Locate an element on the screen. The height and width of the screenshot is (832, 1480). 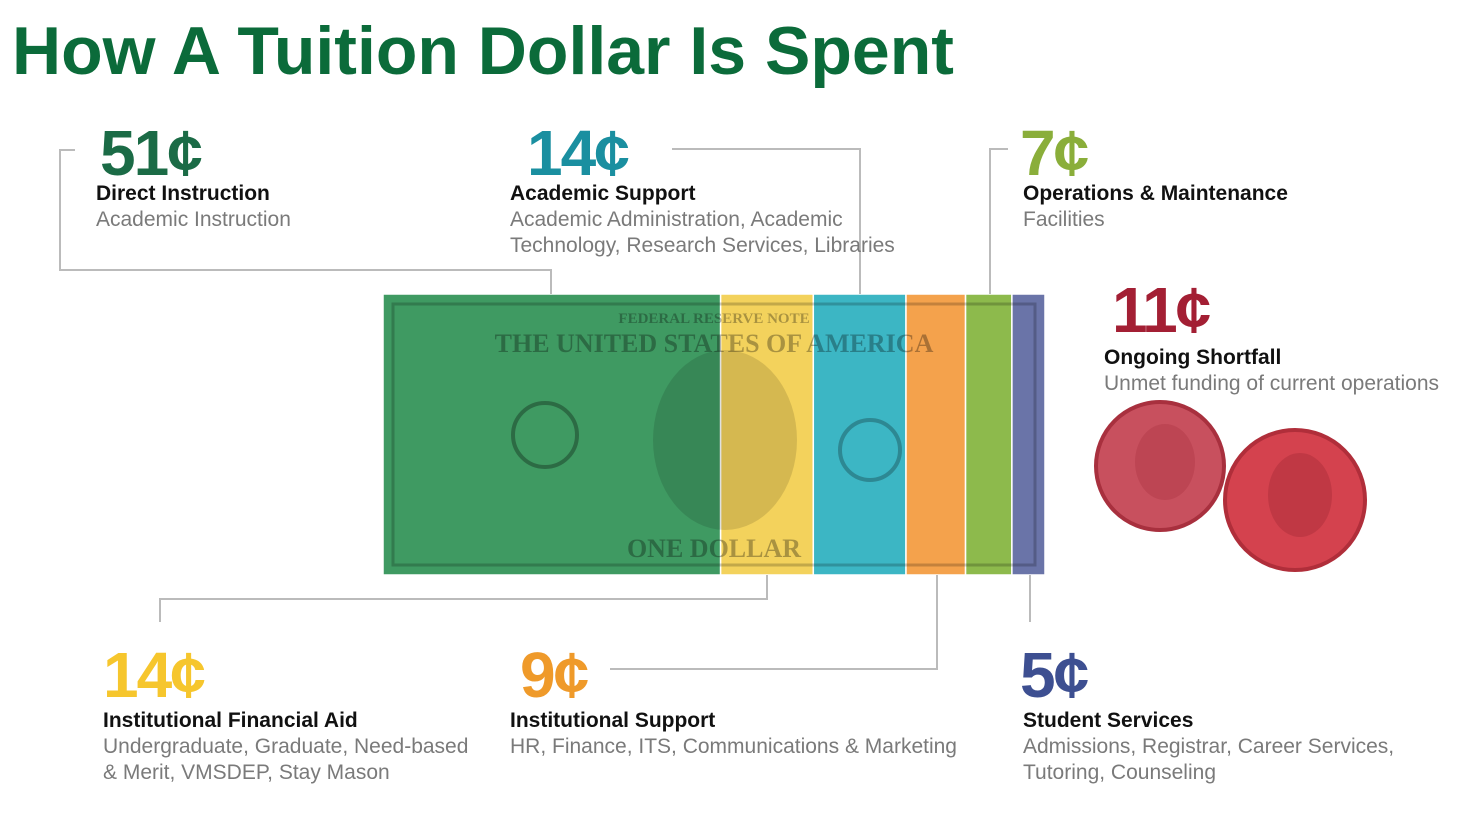
category-description: Academic Instruction is located at coordinates (193, 219).